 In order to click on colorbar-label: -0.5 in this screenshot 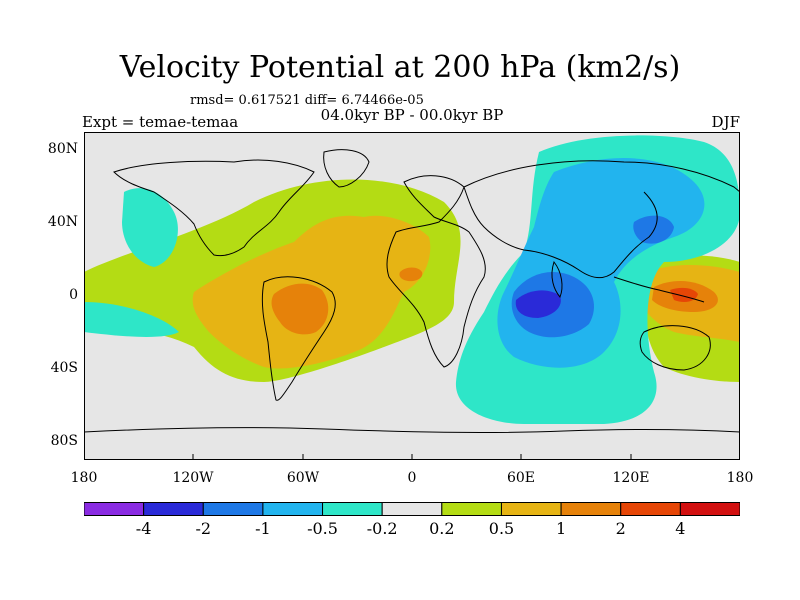, I will do `click(322, 528)`.